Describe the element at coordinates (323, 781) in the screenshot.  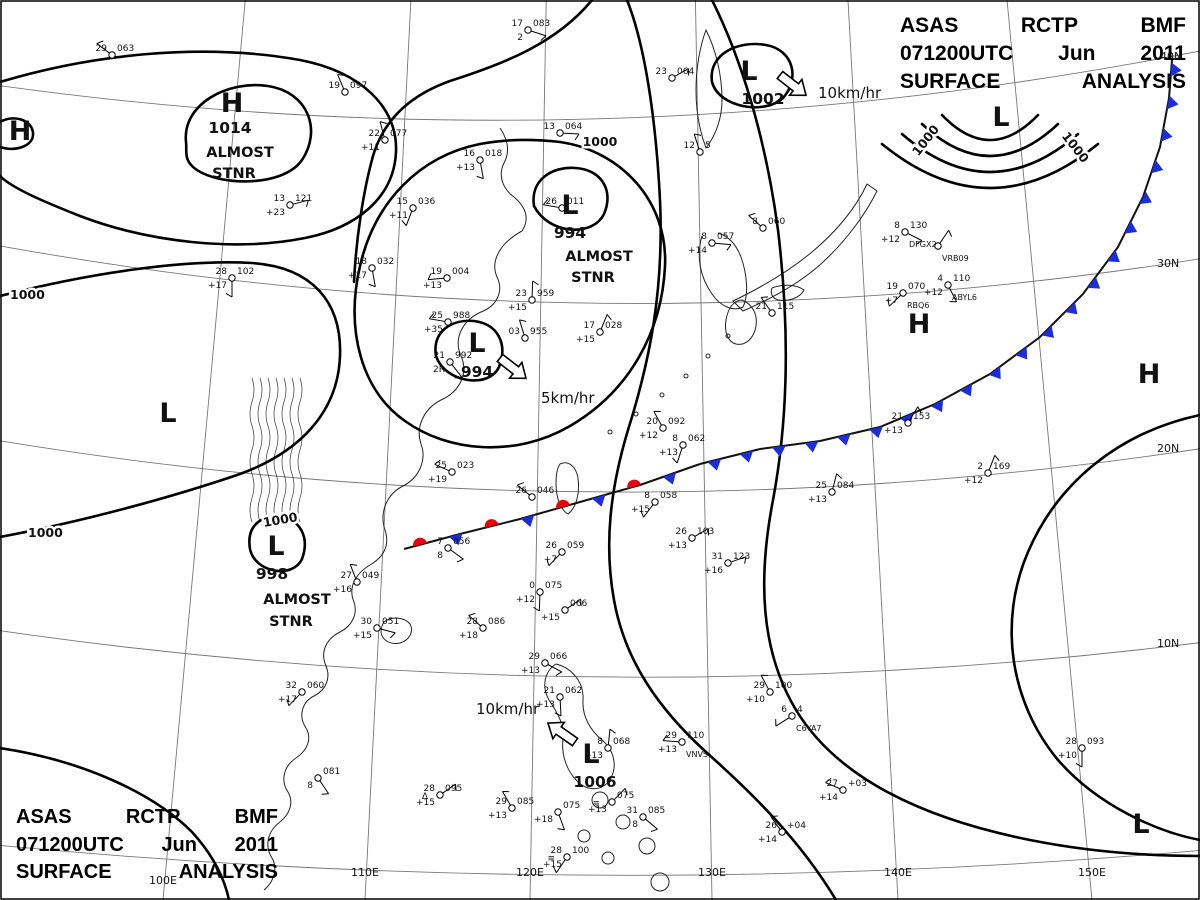
I see `station-plot: 081 8` at that location.